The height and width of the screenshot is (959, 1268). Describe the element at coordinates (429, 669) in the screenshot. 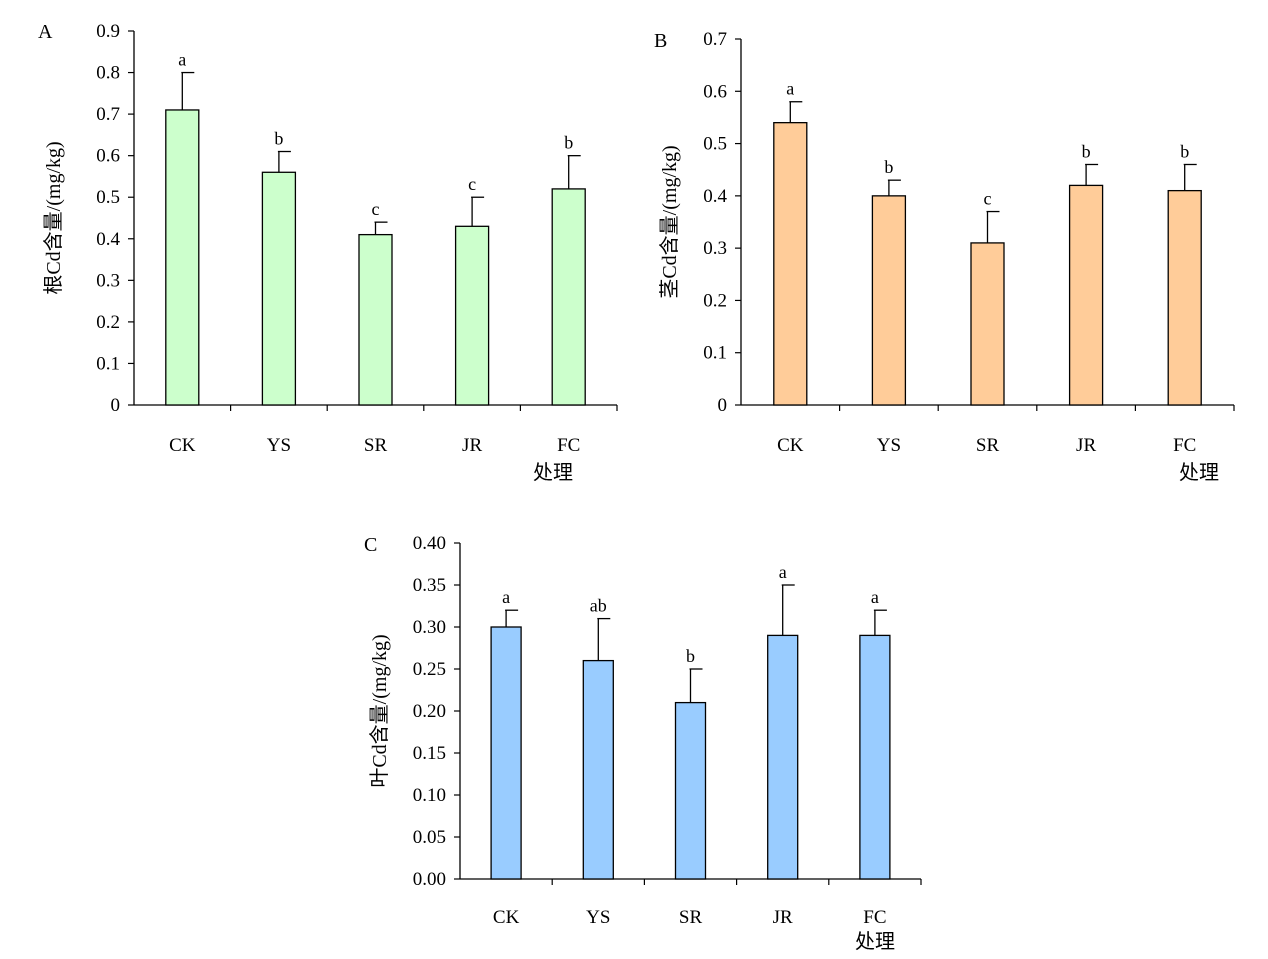

I see `y-tick-label: 0.25` at that location.